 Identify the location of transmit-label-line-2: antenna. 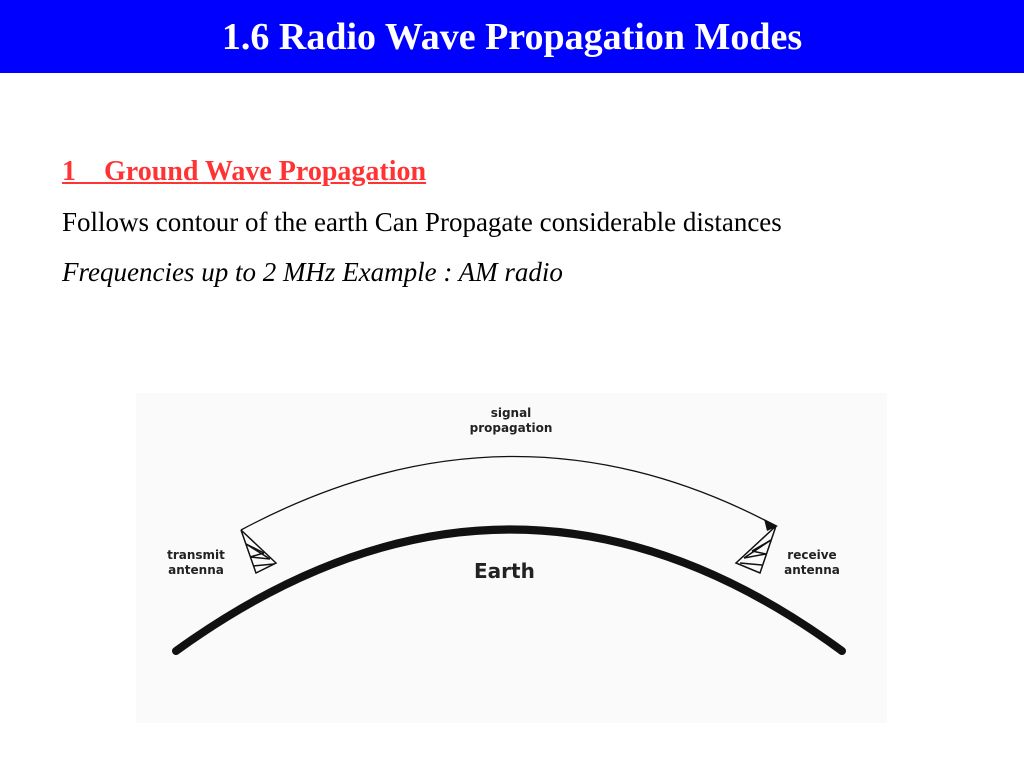
(196, 570).